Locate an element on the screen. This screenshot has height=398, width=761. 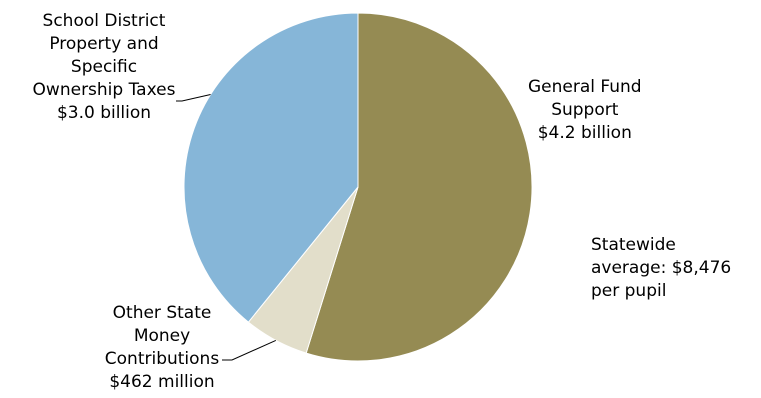
slice-label-line: General Fund is located at coordinates (585, 87).